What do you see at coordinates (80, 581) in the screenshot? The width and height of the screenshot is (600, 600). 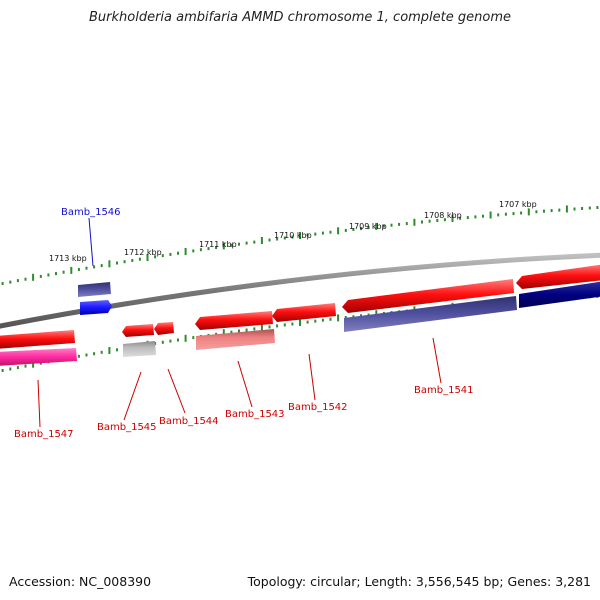 I see `accession-text: Accession: NC_008390` at bounding box center [80, 581].